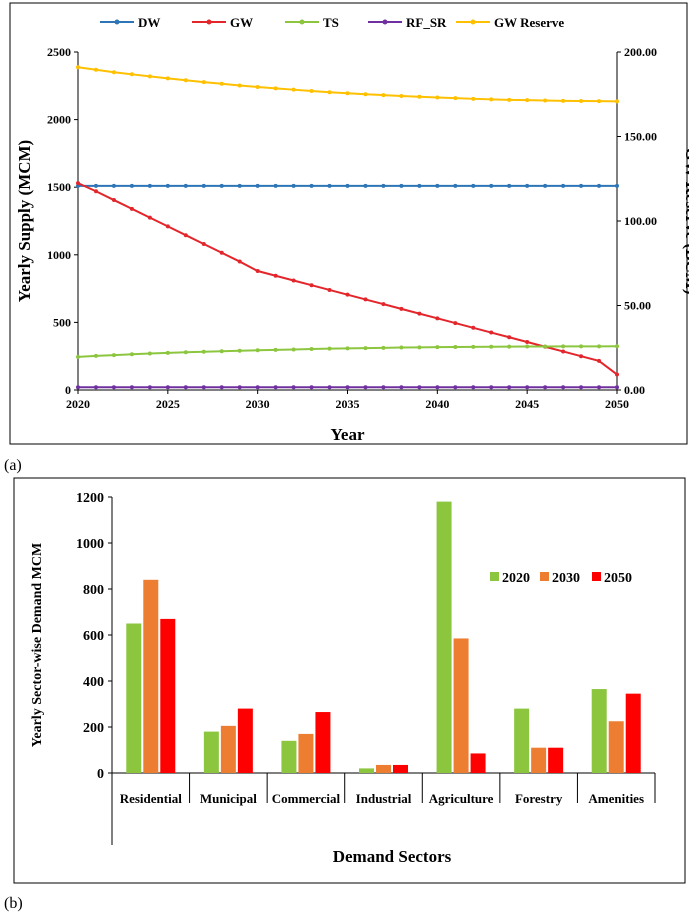  I want to click on category-label: Agriculture, so click(461, 798).